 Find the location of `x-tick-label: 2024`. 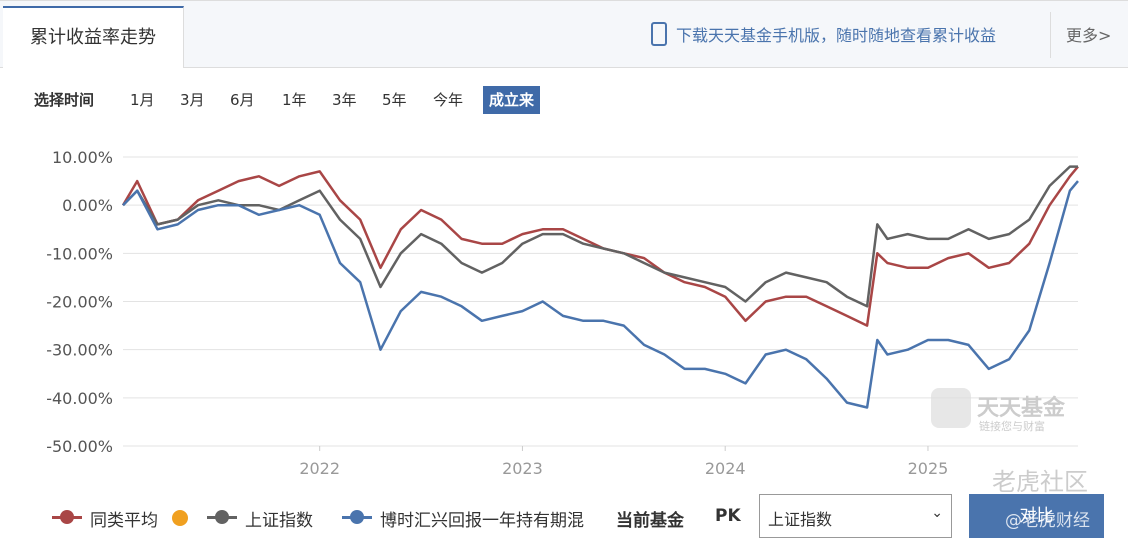

x-tick-label: 2024 is located at coordinates (725, 468).